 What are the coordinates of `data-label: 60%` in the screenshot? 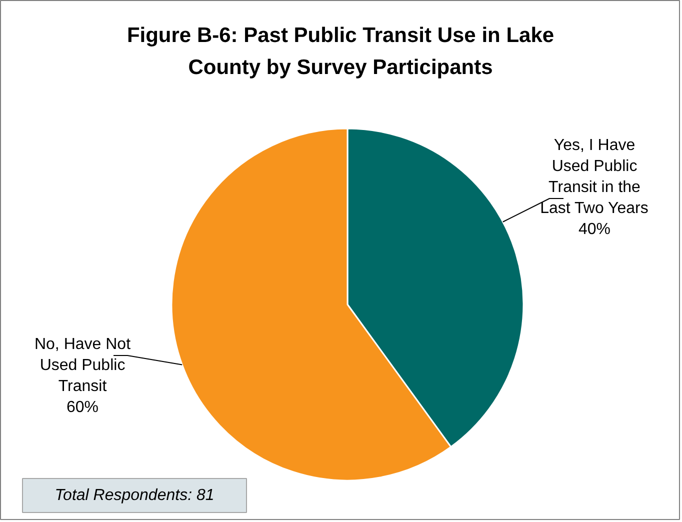 It's located at (82, 407).